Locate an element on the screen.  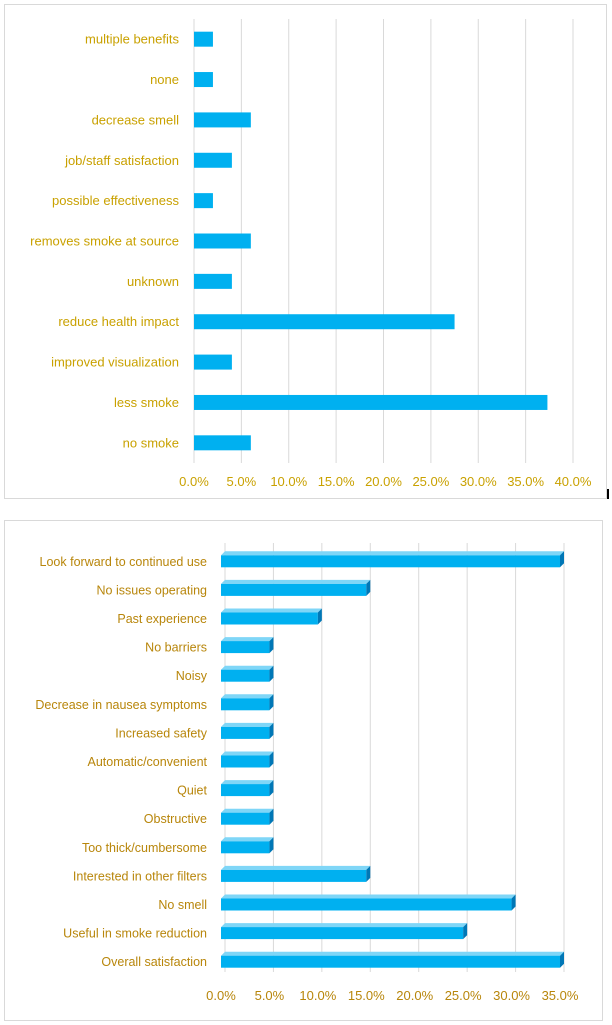
category-label-reduce-health-impact: reduce health impact is located at coordinates (118, 321).